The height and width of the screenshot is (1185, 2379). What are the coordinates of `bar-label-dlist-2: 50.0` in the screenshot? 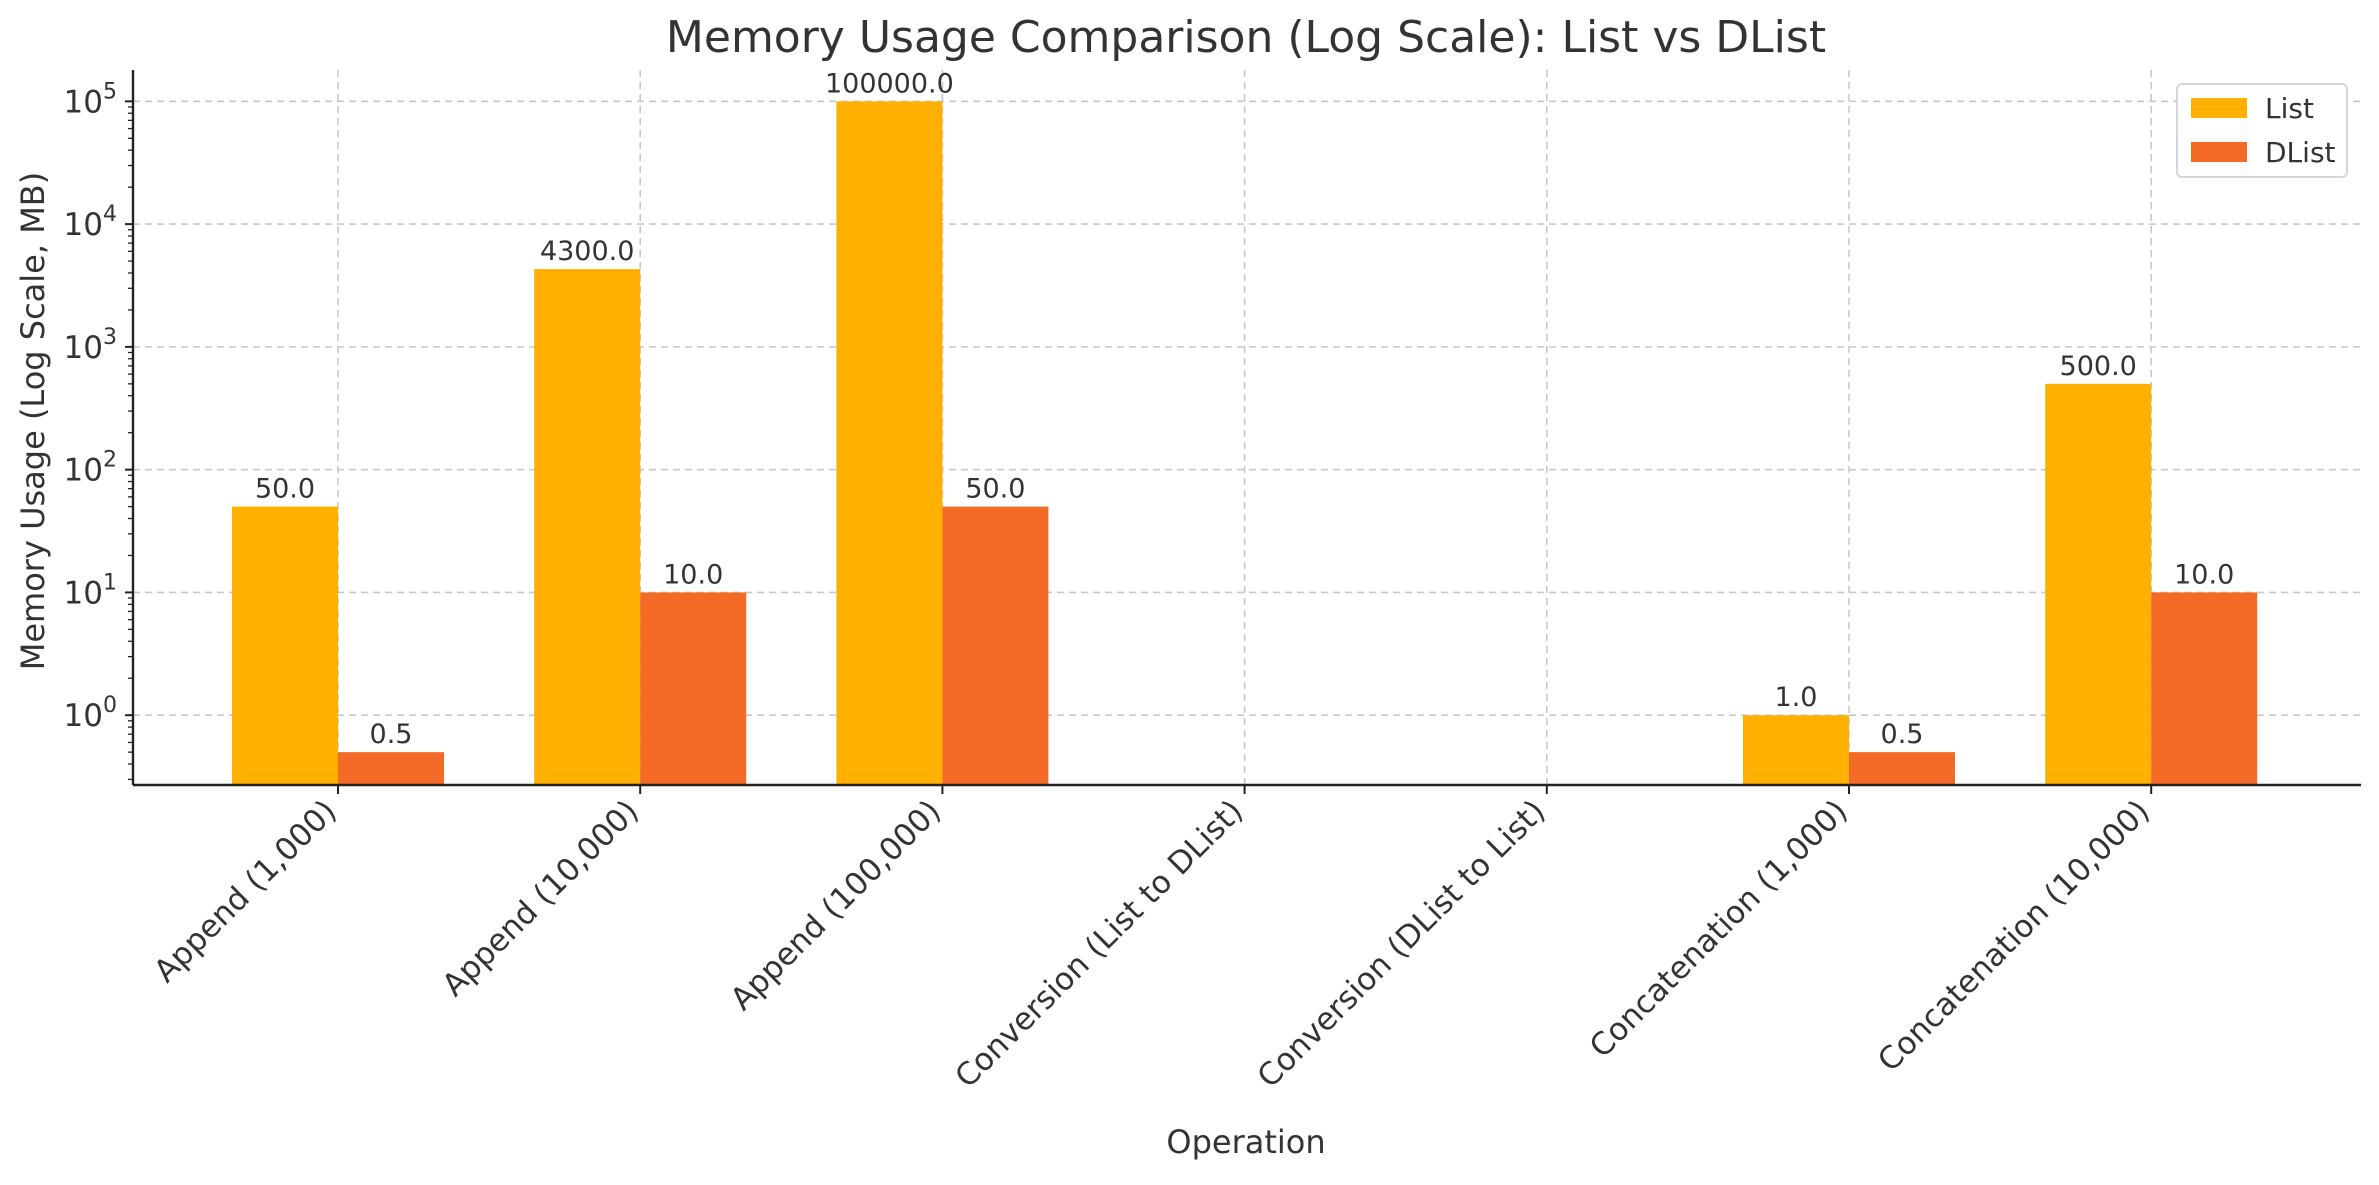 It's located at (995, 489).